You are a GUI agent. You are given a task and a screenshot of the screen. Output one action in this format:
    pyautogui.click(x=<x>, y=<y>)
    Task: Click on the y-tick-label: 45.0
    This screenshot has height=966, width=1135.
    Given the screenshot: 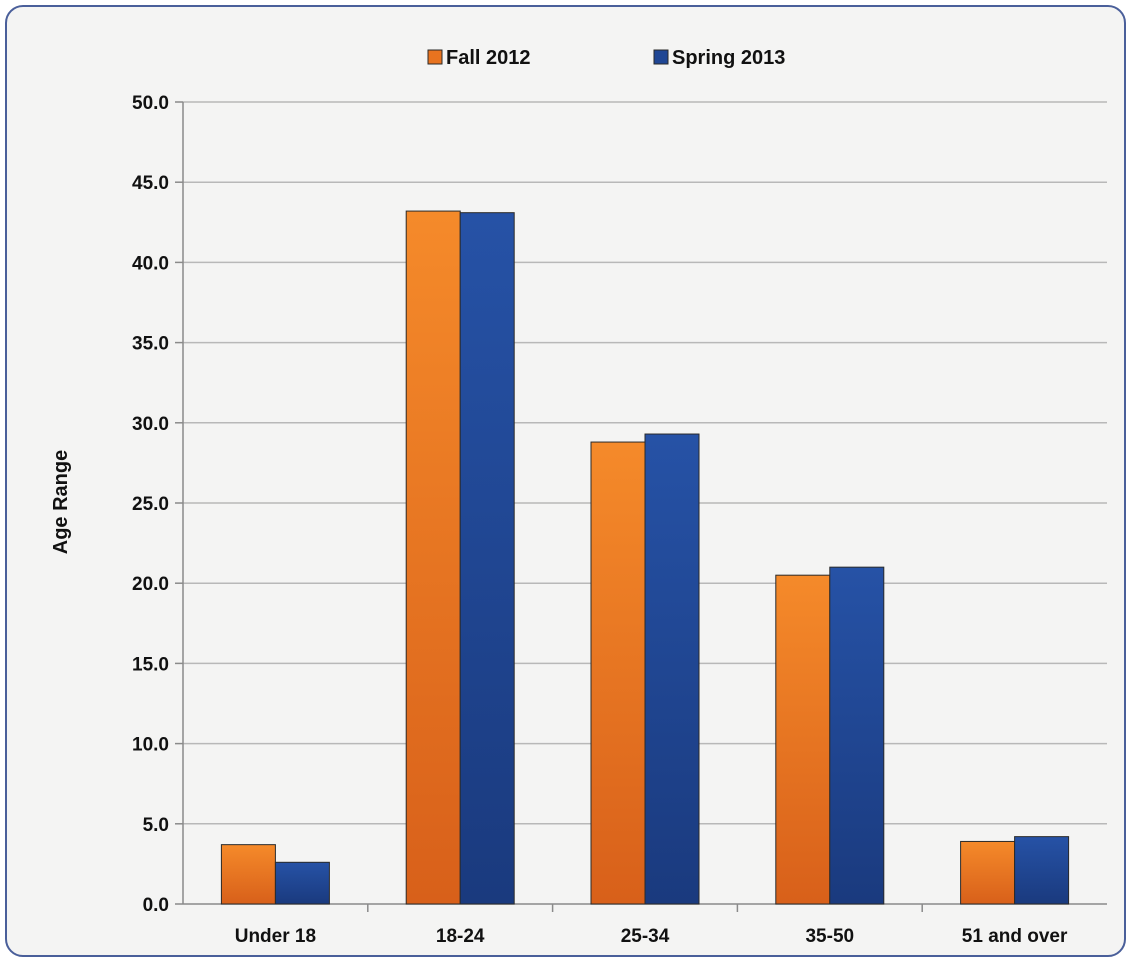 What is the action you would take?
    pyautogui.click(x=150, y=183)
    